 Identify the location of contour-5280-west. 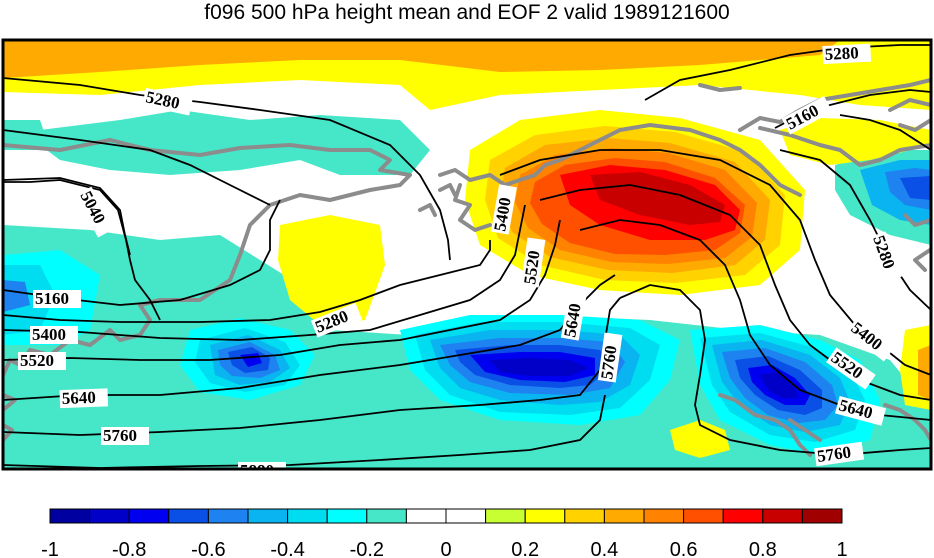
(247, 281).